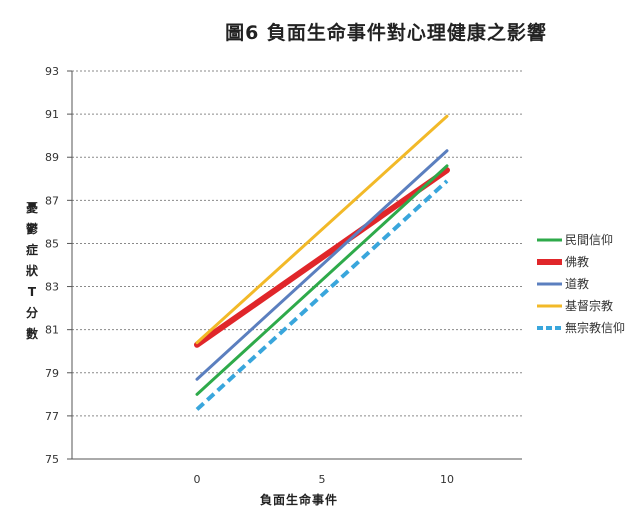  Describe the element at coordinates (52, 373) in the screenshot. I see `y-tick-label: 79` at that location.